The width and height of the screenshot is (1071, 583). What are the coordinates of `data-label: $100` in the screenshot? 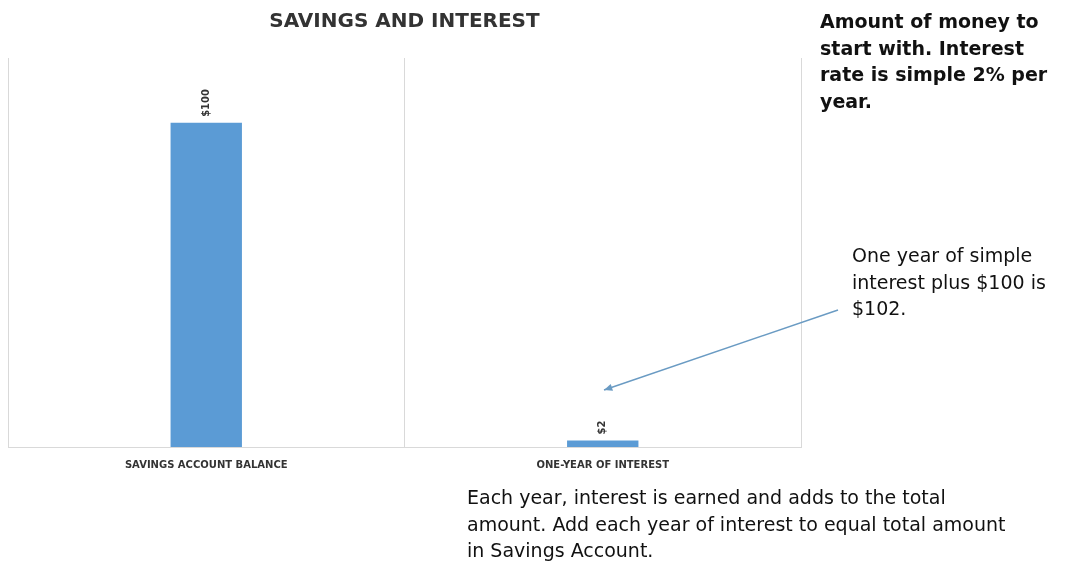 It's located at (205, 102).